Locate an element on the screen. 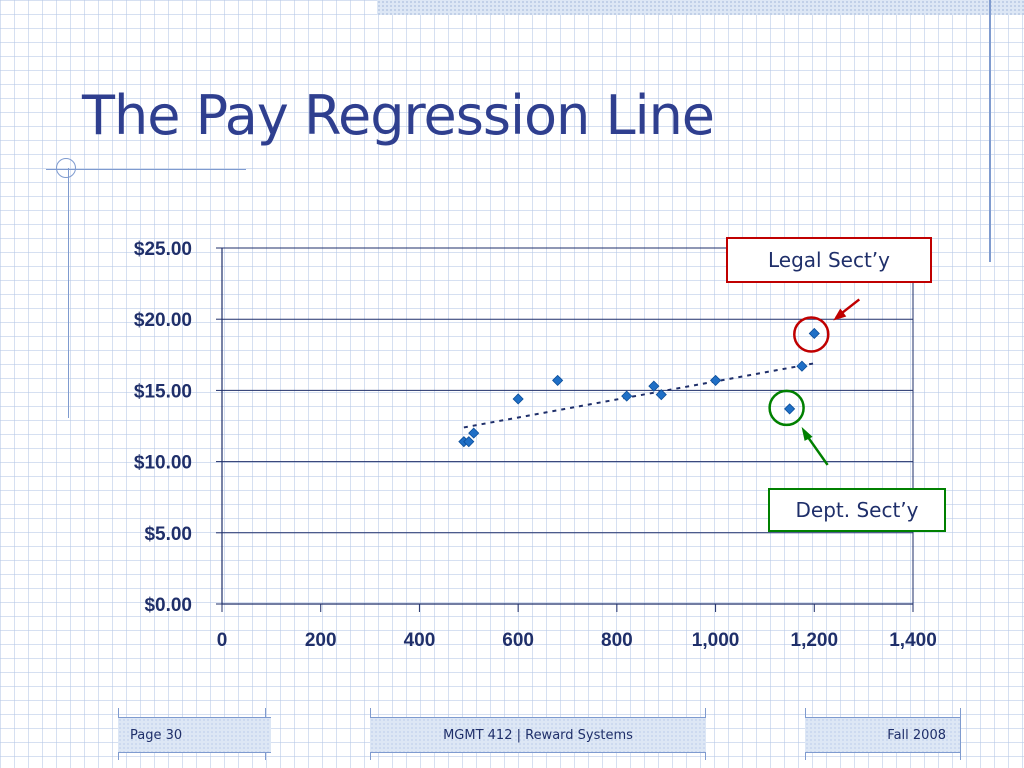  dept-secretary-highlight-ring is located at coordinates (786, 408).